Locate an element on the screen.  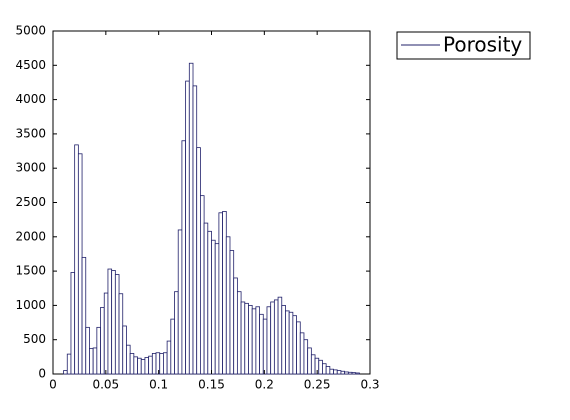
legend-box is located at coordinates (463, 45).